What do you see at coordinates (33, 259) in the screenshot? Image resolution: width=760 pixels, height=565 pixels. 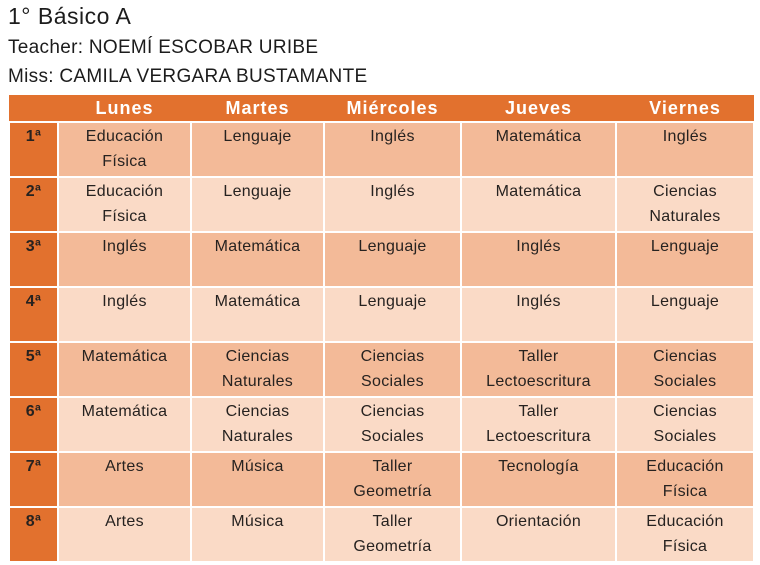 I see `period-label: 3ª` at bounding box center [33, 259].